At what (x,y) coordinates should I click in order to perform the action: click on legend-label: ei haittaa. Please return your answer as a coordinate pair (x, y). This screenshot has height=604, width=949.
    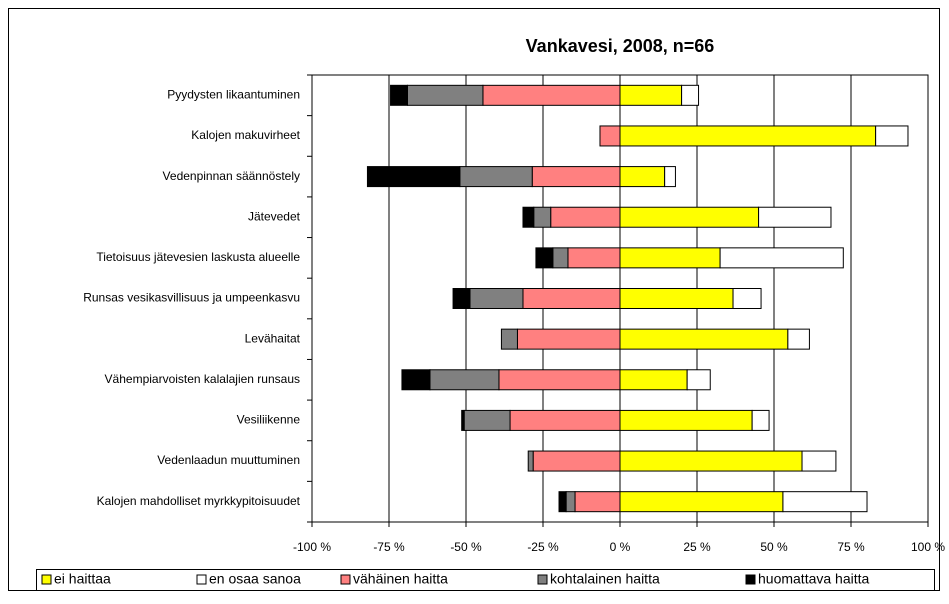
    Looking at the image, I should click on (82, 579).